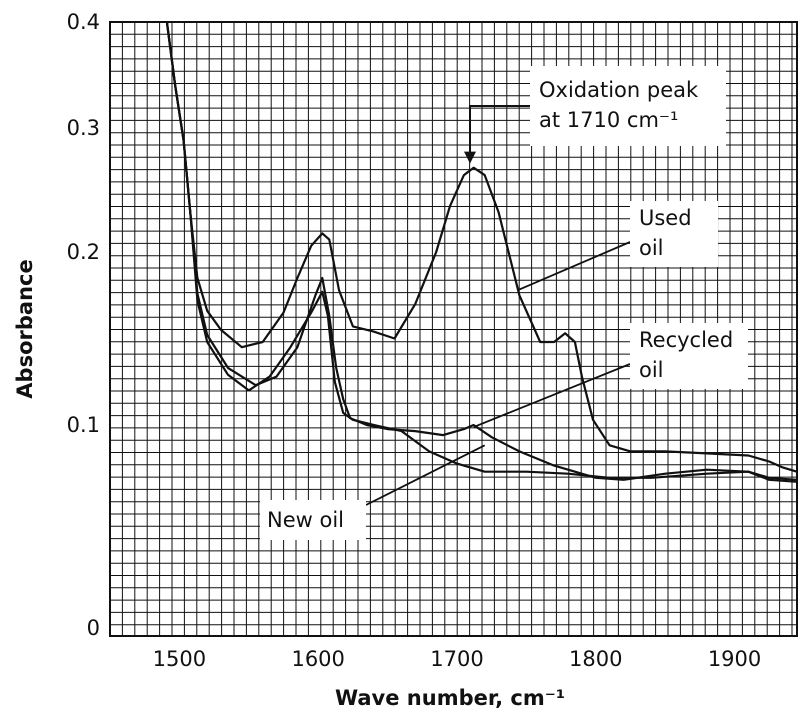  I want to click on annotation-text: at 1710 cm⁻¹, so click(608, 120).